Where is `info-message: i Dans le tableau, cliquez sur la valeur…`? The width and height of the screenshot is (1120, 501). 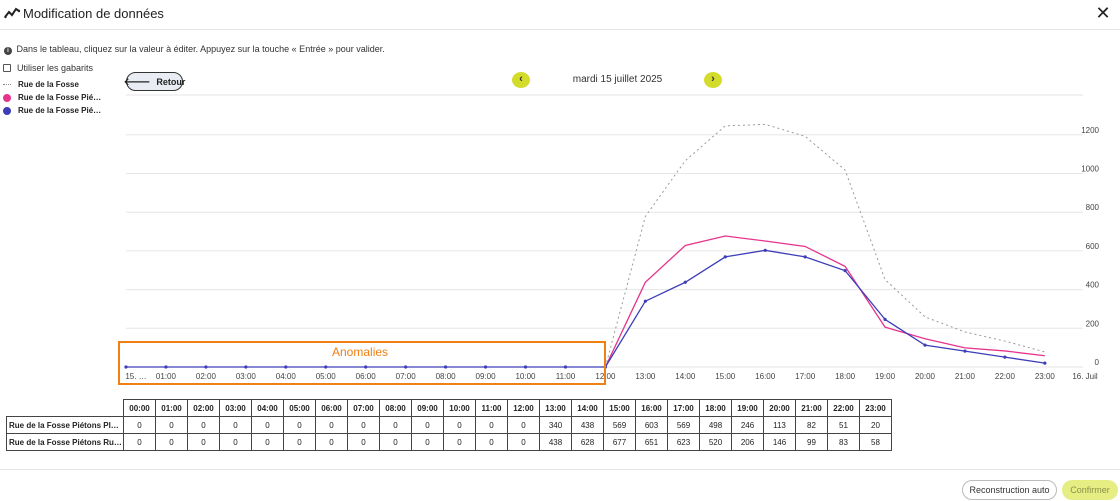
info-message: i Dans le tableau, cliquez sur la valeur… is located at coordinates (194, 49).